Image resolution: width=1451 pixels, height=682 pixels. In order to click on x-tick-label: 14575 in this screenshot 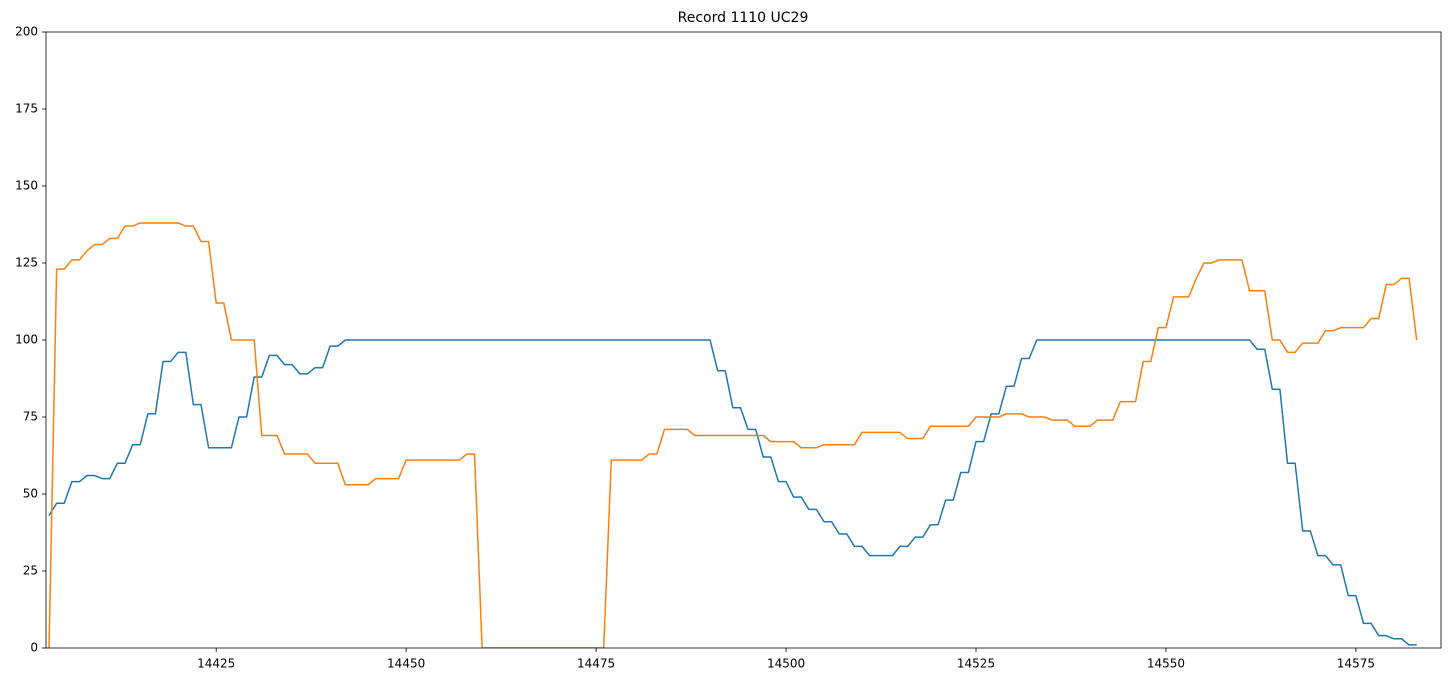, I will do `click(1356, 664)`.